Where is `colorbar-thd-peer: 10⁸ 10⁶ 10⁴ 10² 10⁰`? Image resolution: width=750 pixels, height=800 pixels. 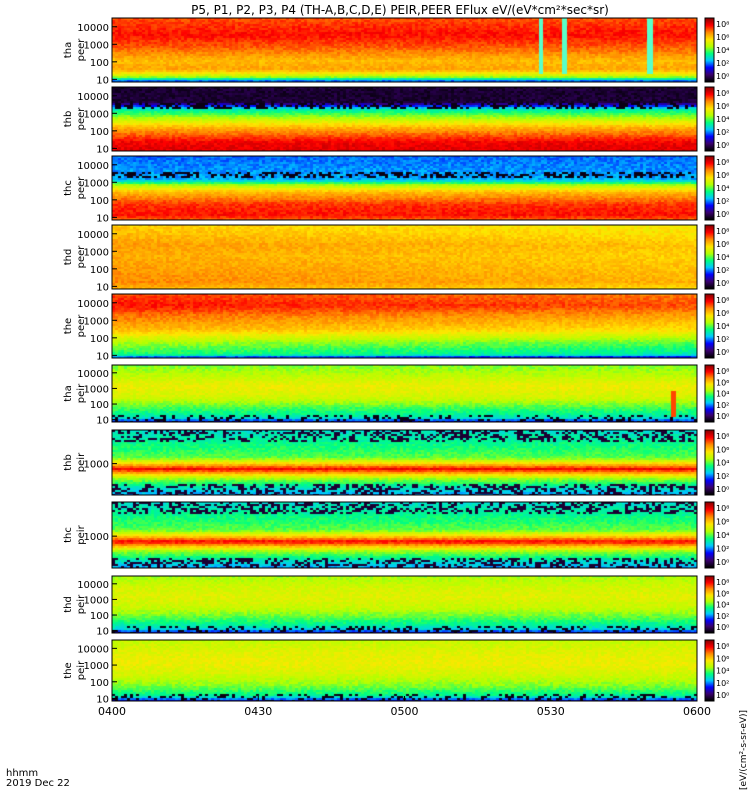
colorbar-thd-peer: 10⁸ 10⁶ 10⁴ 10² 10⁰ is located at coordinates (716, 257).